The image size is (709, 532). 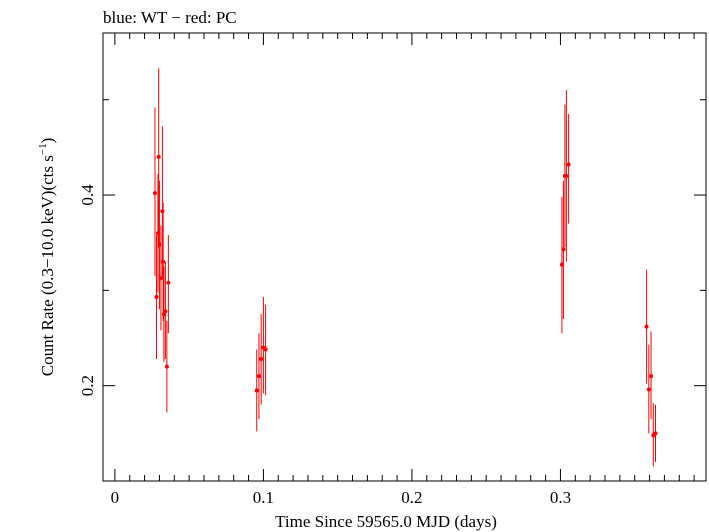 I want to click on y-tick-label: 0.4, so click(x=87, y=195).